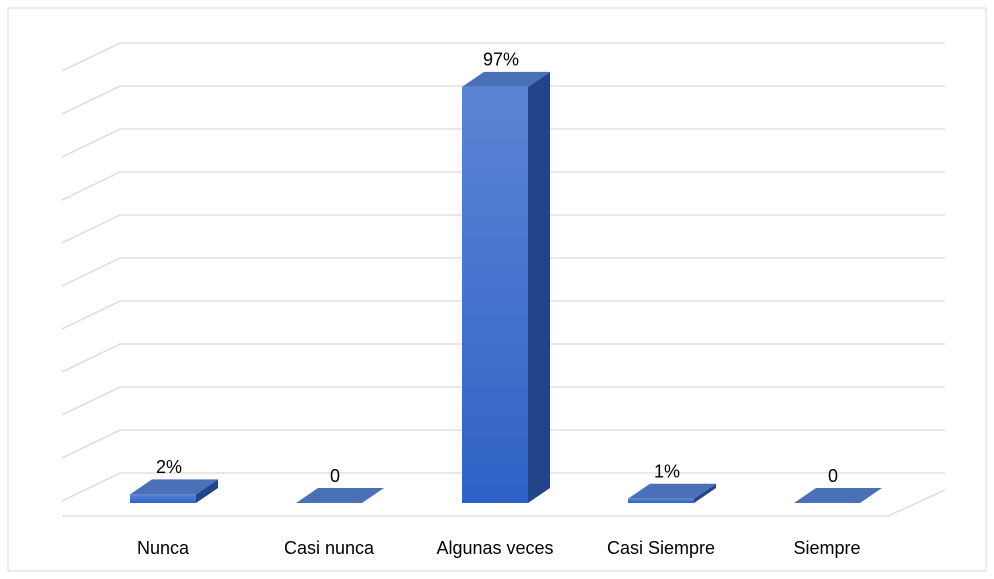 The width and height of the screenshot is (994, 579). Describe the element at coordinates (494, 548) in the screenshot. I see `x-tick-label: Algunas veces` at that location.